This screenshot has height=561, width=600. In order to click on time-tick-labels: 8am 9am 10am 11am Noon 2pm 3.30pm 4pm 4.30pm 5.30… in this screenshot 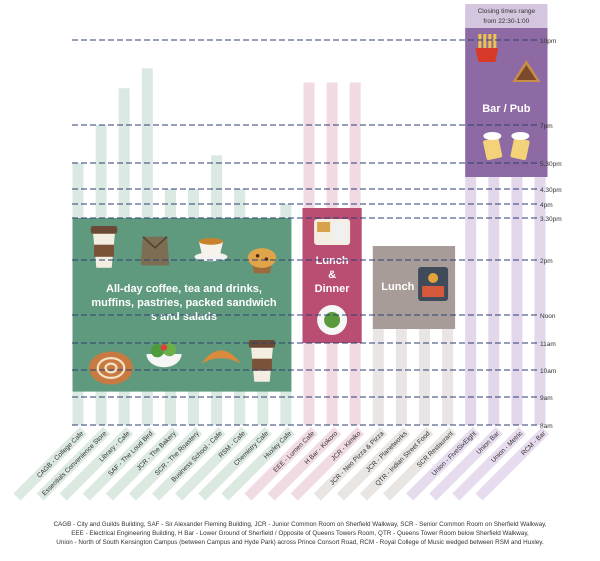, I will do `click(551, 234)`.